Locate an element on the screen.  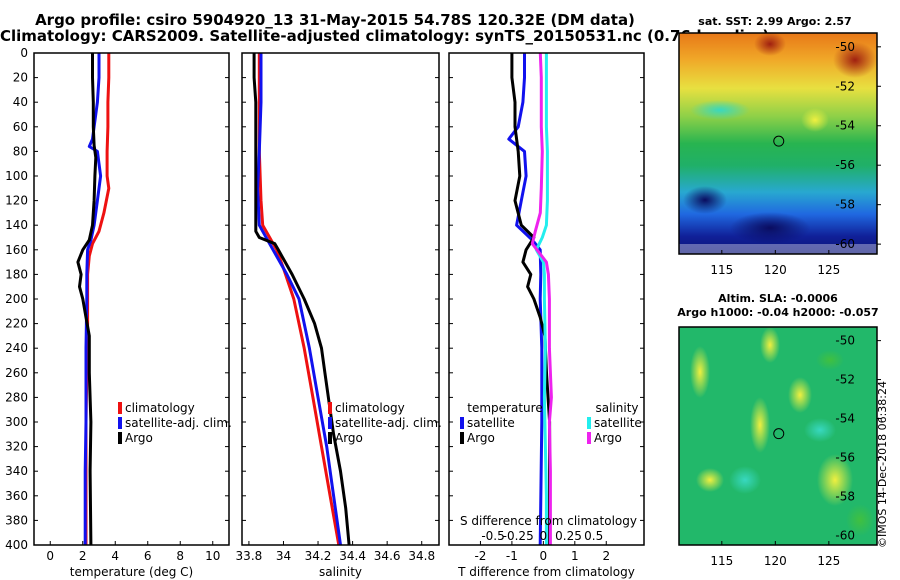
temperature-x-tick-label: 10 is located at coordinates (212, 556).